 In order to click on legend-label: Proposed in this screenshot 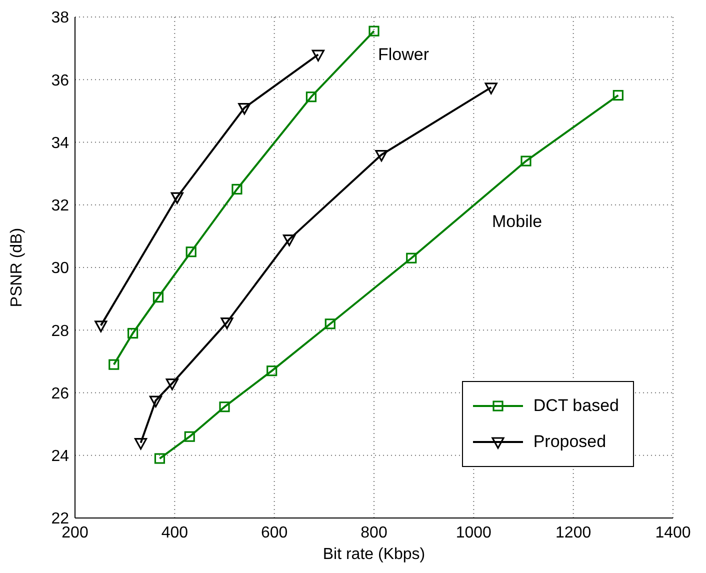, I will do `click(569, 442)`.